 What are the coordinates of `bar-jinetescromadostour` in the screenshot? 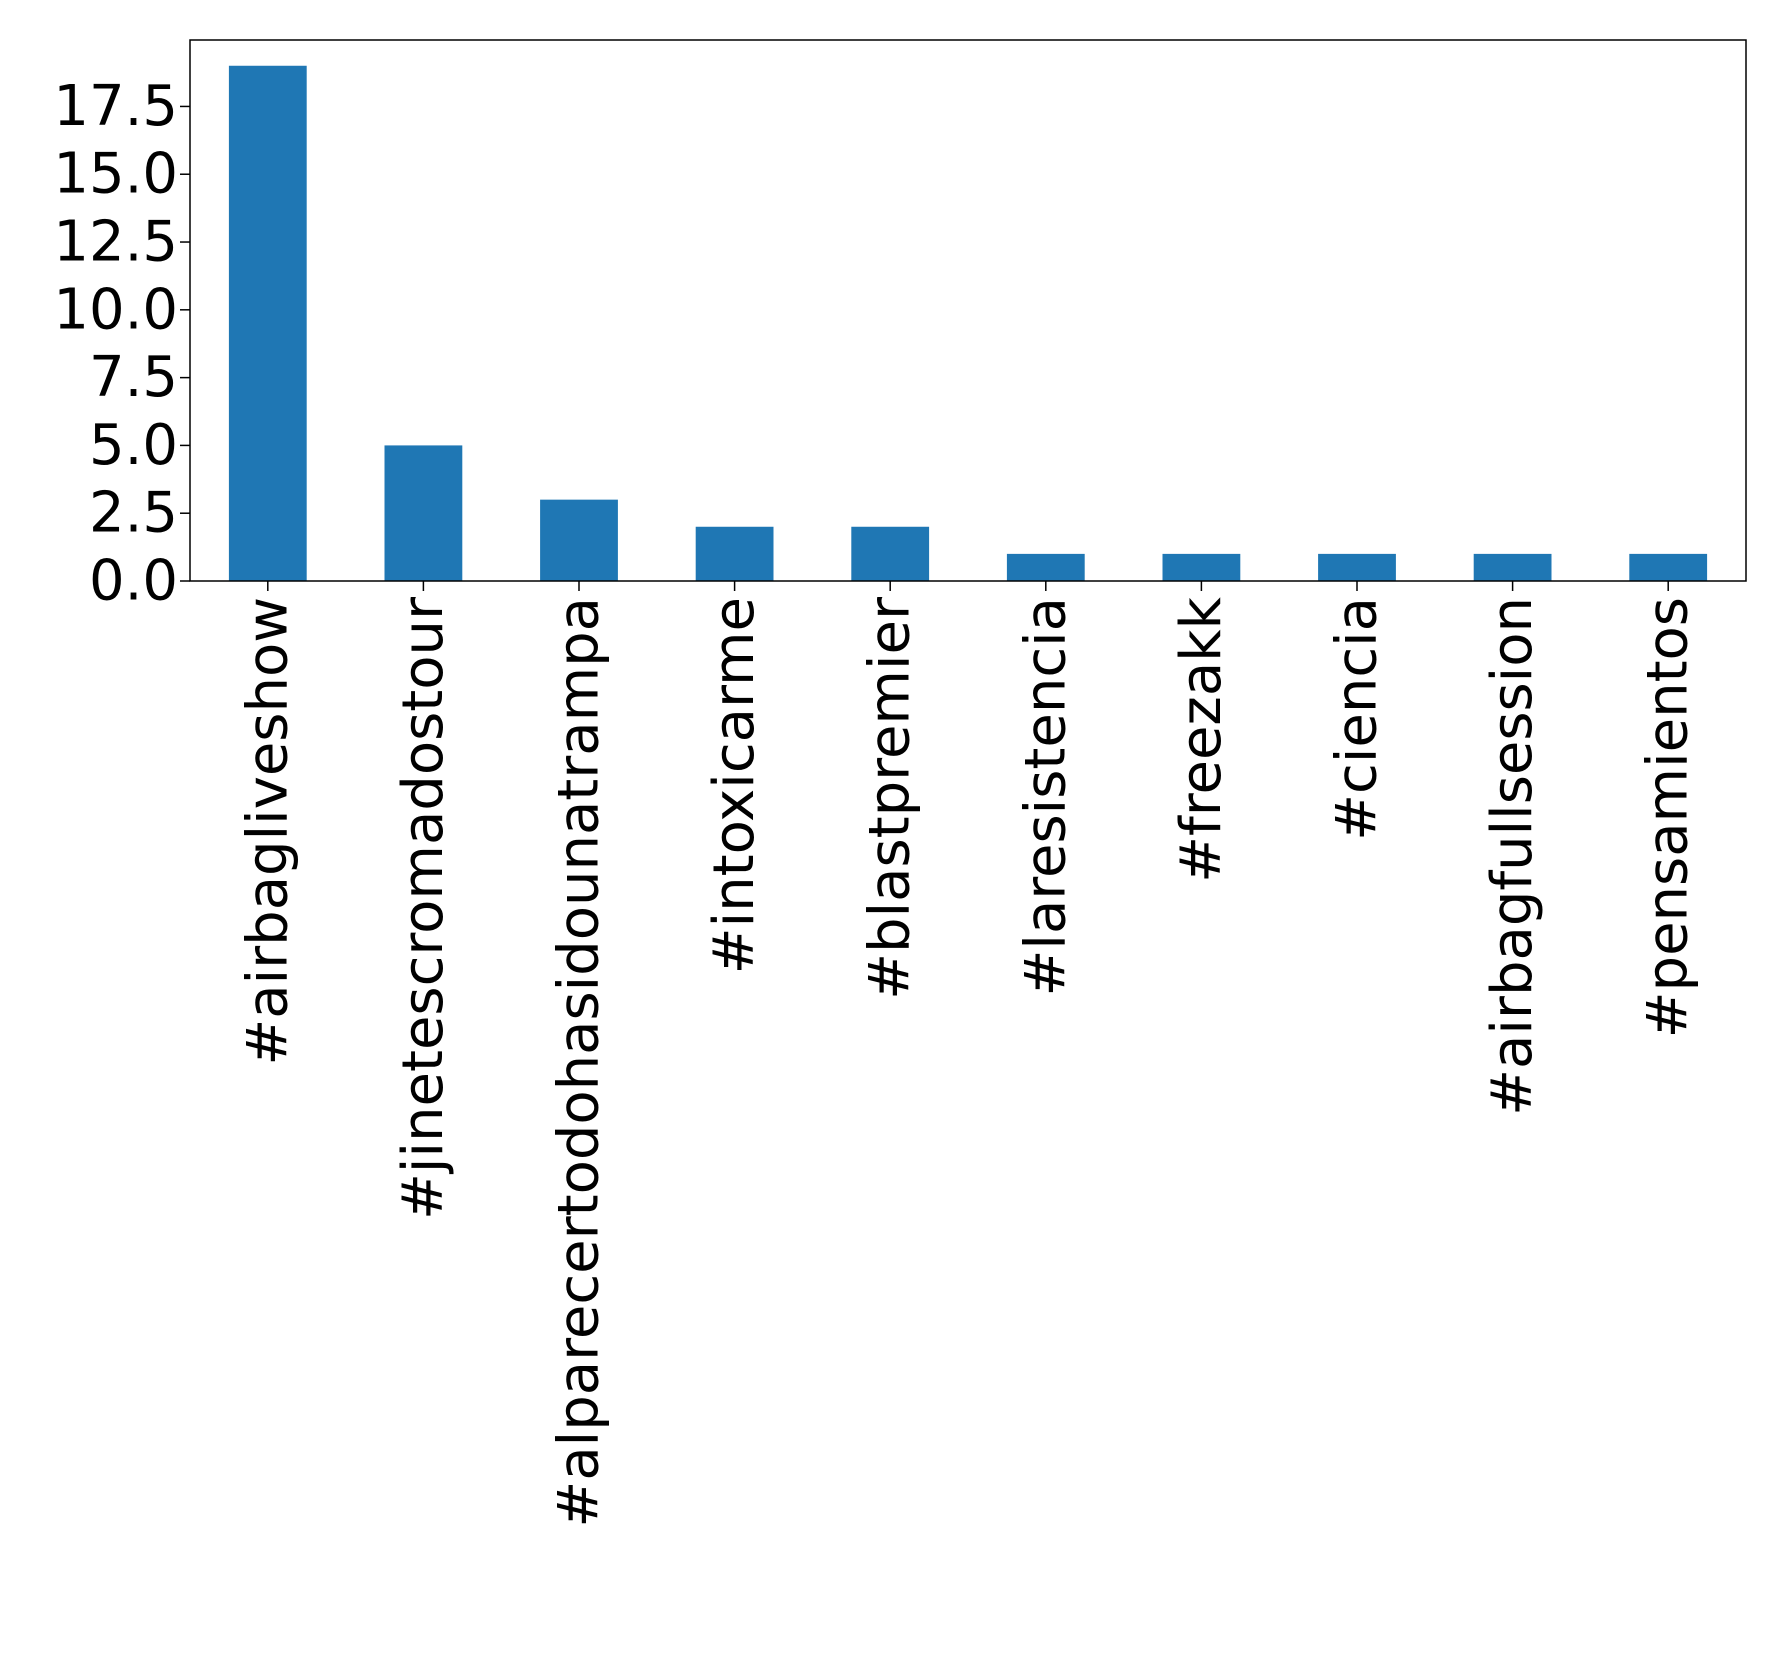 It's located at (423, 513).